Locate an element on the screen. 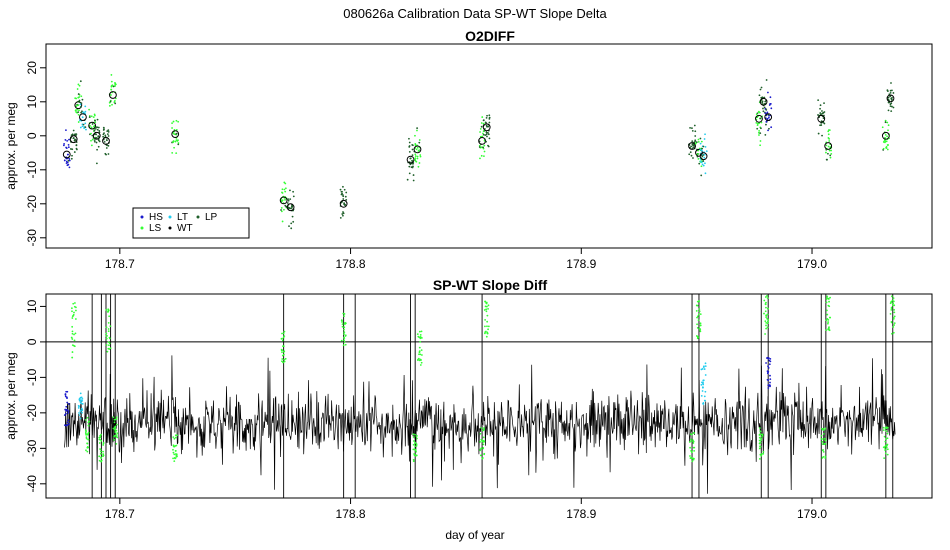 Image resolution: width=950 pixels, height=550 pixels. legend-label-lt: LT is located at coordinates (182, 217).